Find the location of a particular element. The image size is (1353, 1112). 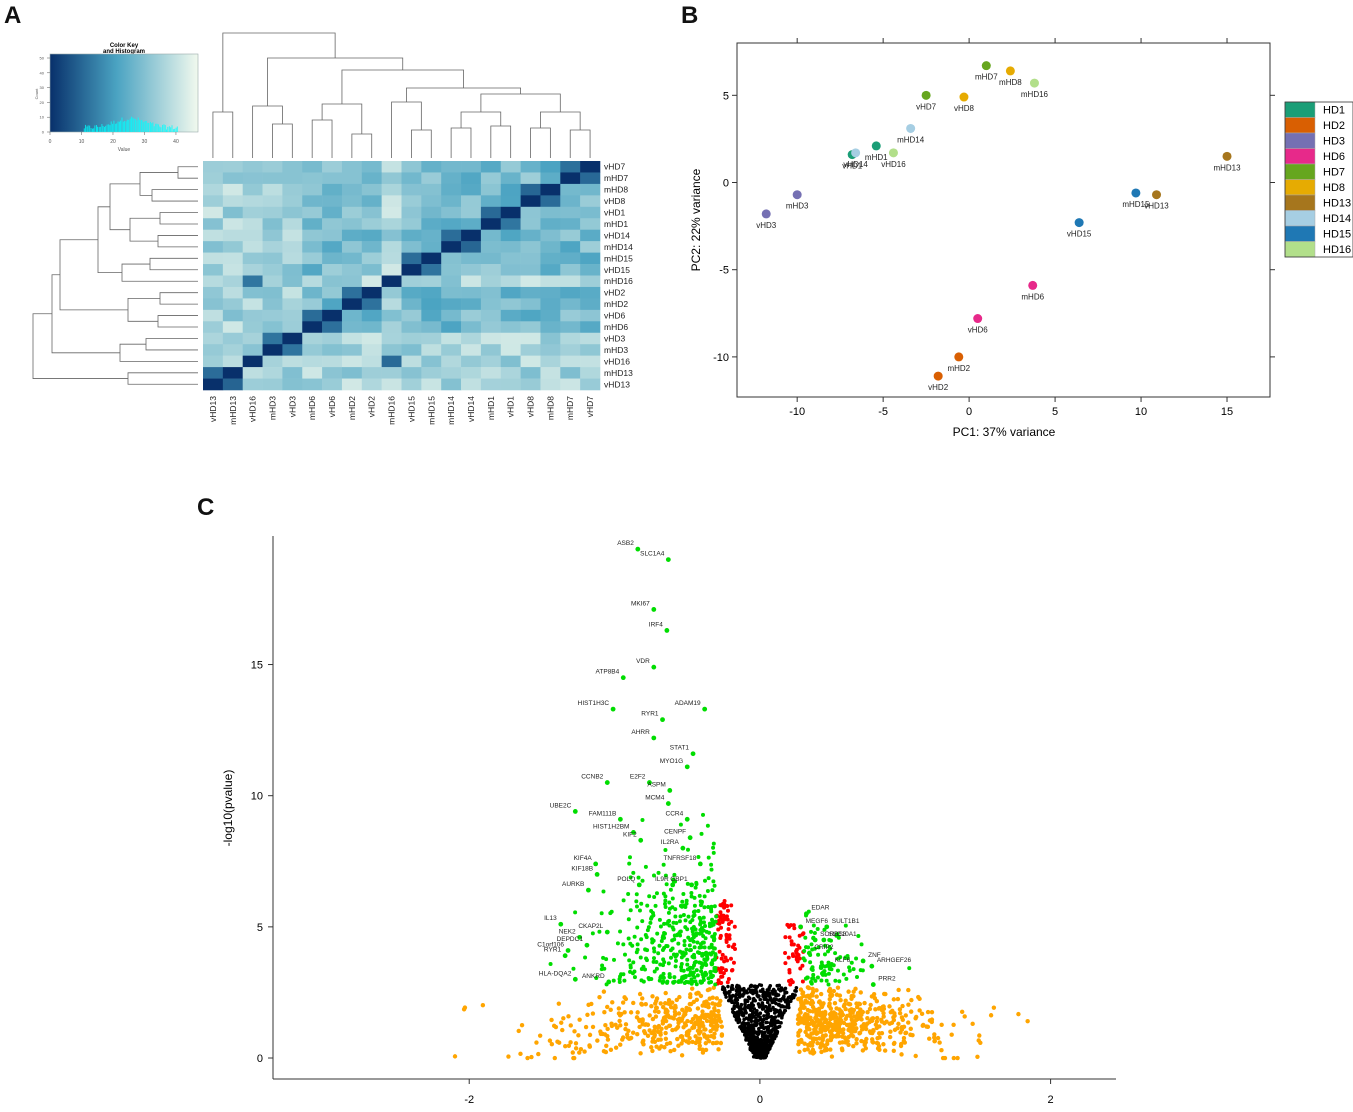

volcano-gene-label: HIST1H3C is located at coordinates (594, 703).